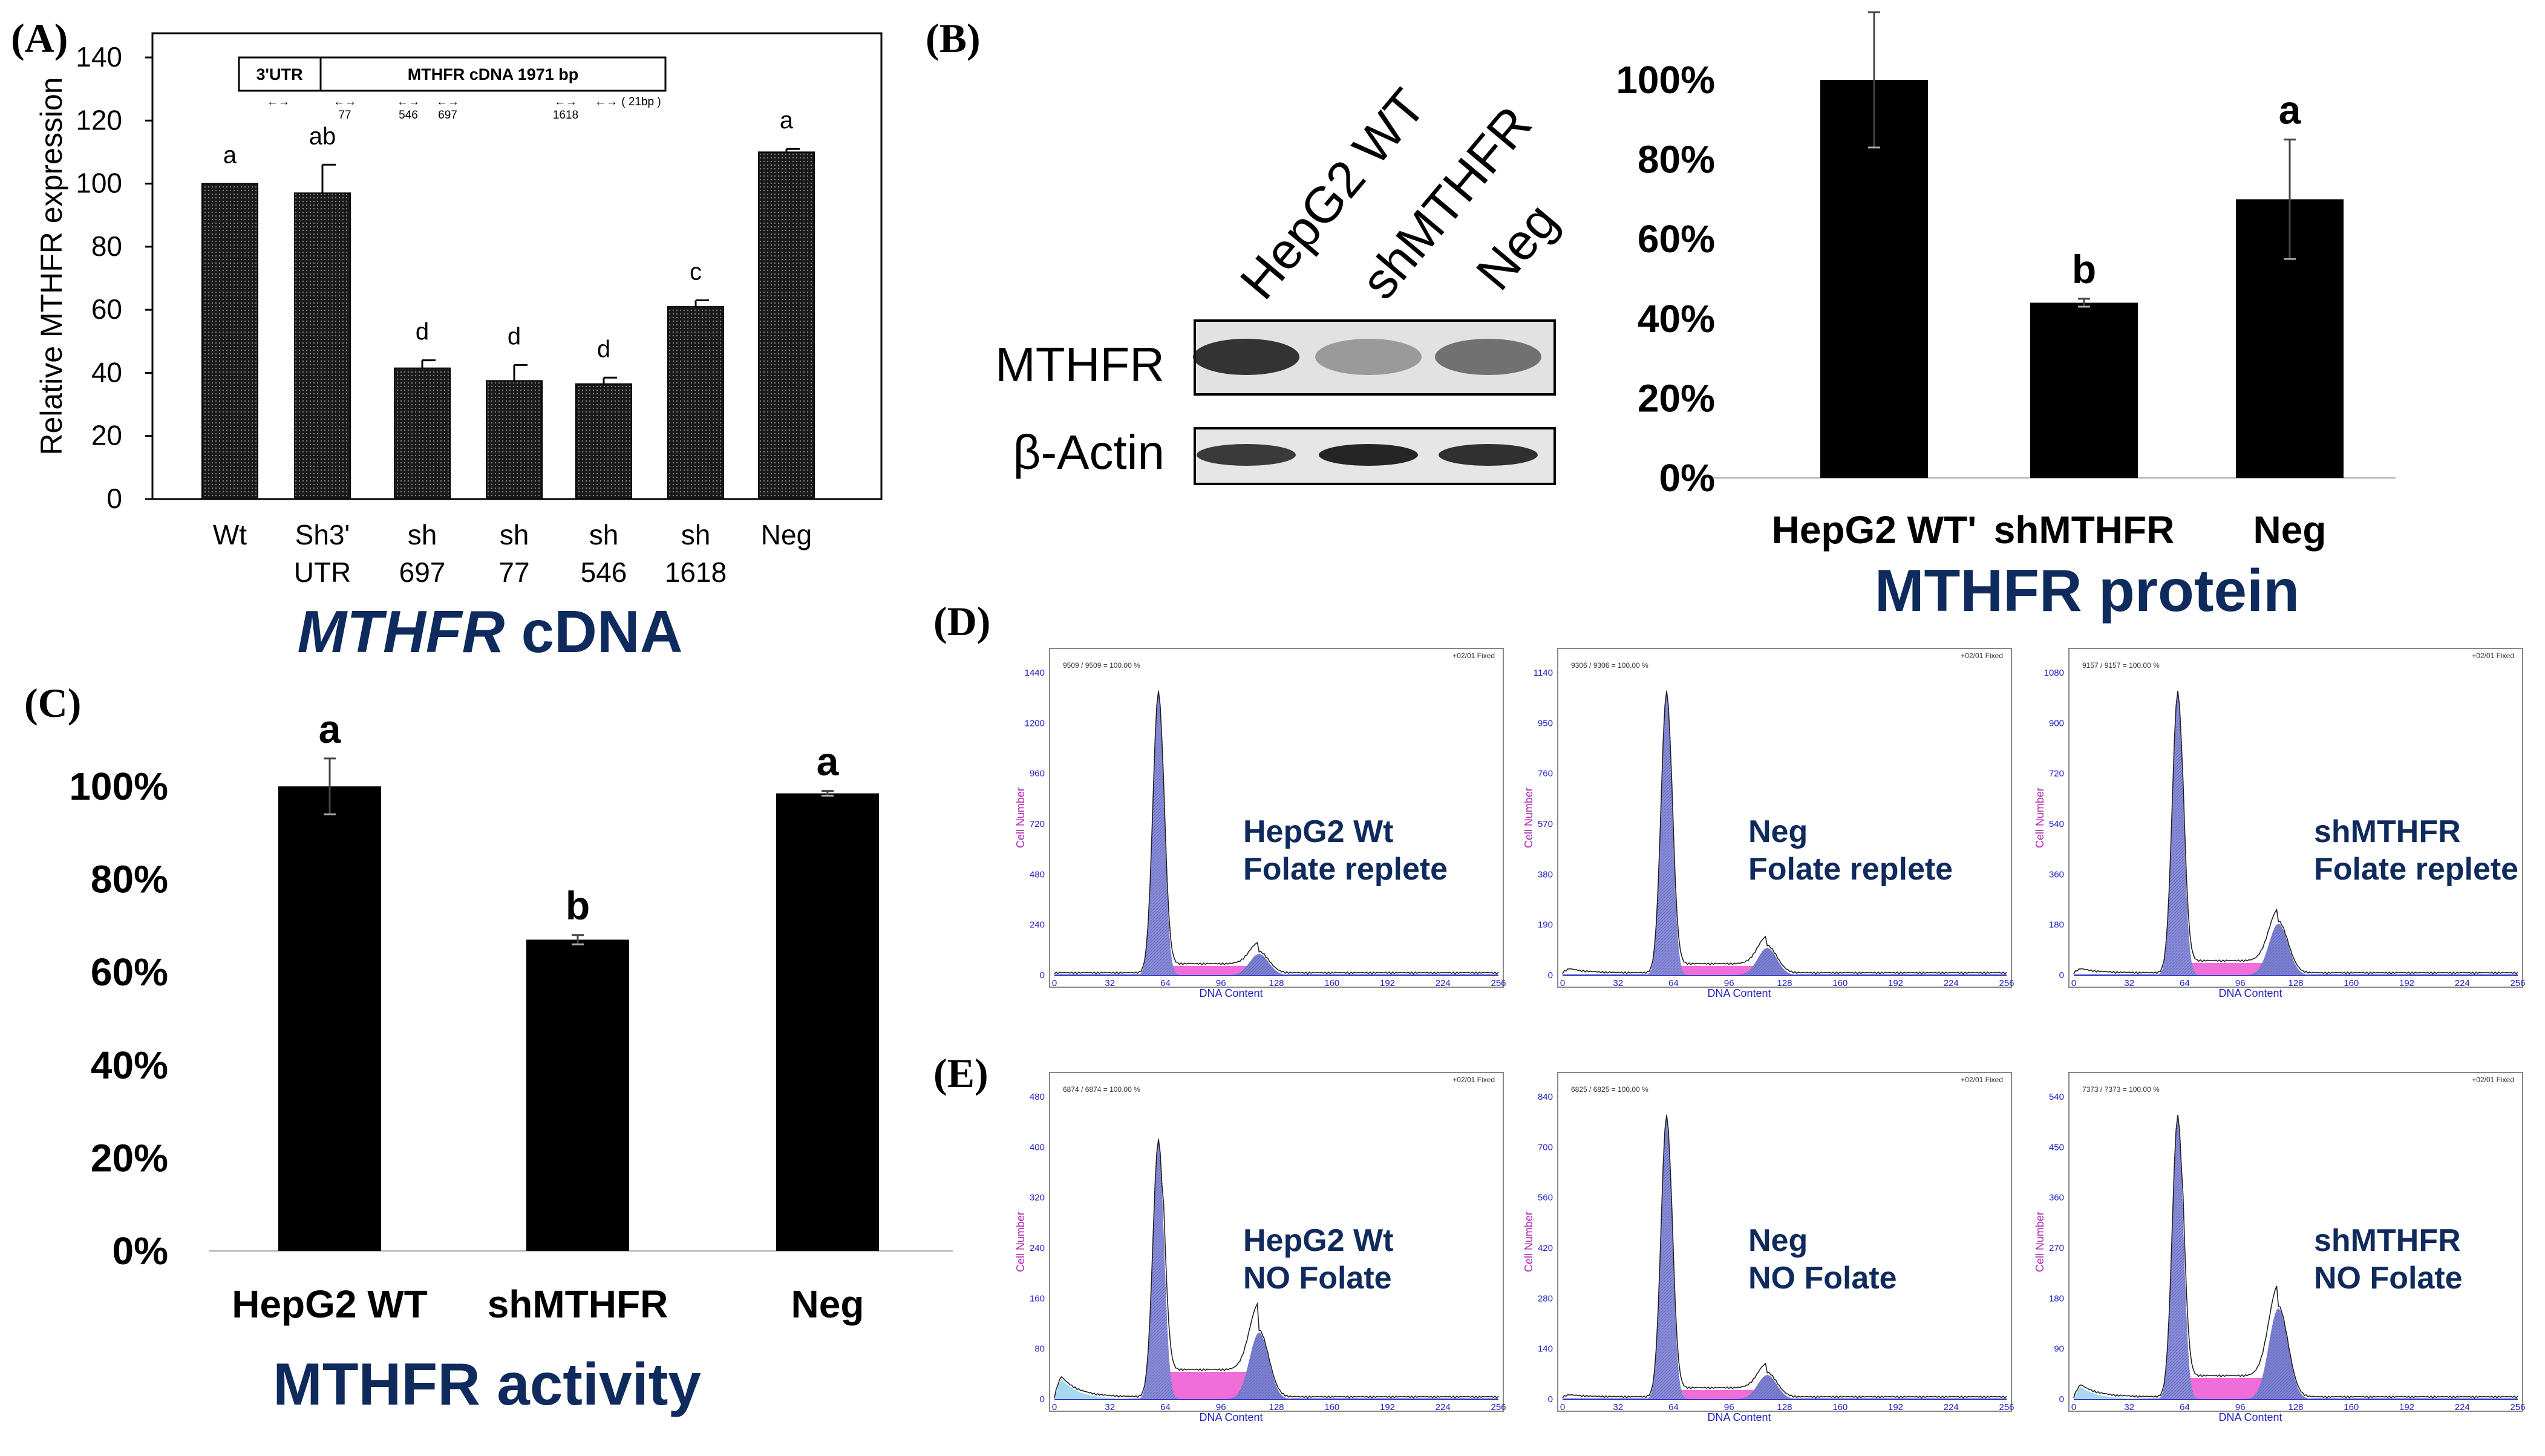 Image resolution: width=2545 pixels, height=1456 pixels. I want to click on panel-a-caption-italic: MTHFR, so click(402, 631).